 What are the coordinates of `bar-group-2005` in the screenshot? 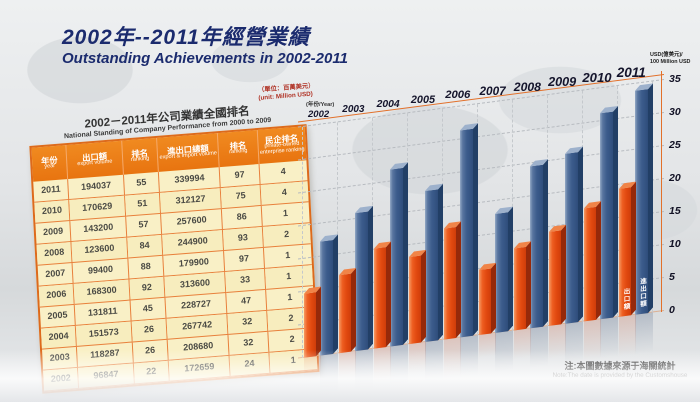 It's located at (427, 241).